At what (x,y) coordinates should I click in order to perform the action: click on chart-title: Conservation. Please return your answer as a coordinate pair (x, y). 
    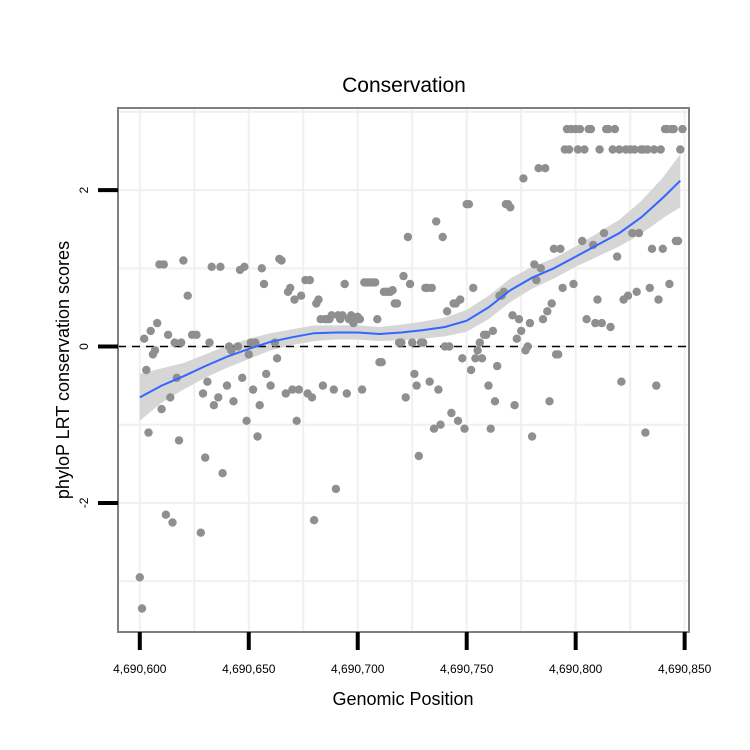
    Looking at the image, I should click on (404, 85).